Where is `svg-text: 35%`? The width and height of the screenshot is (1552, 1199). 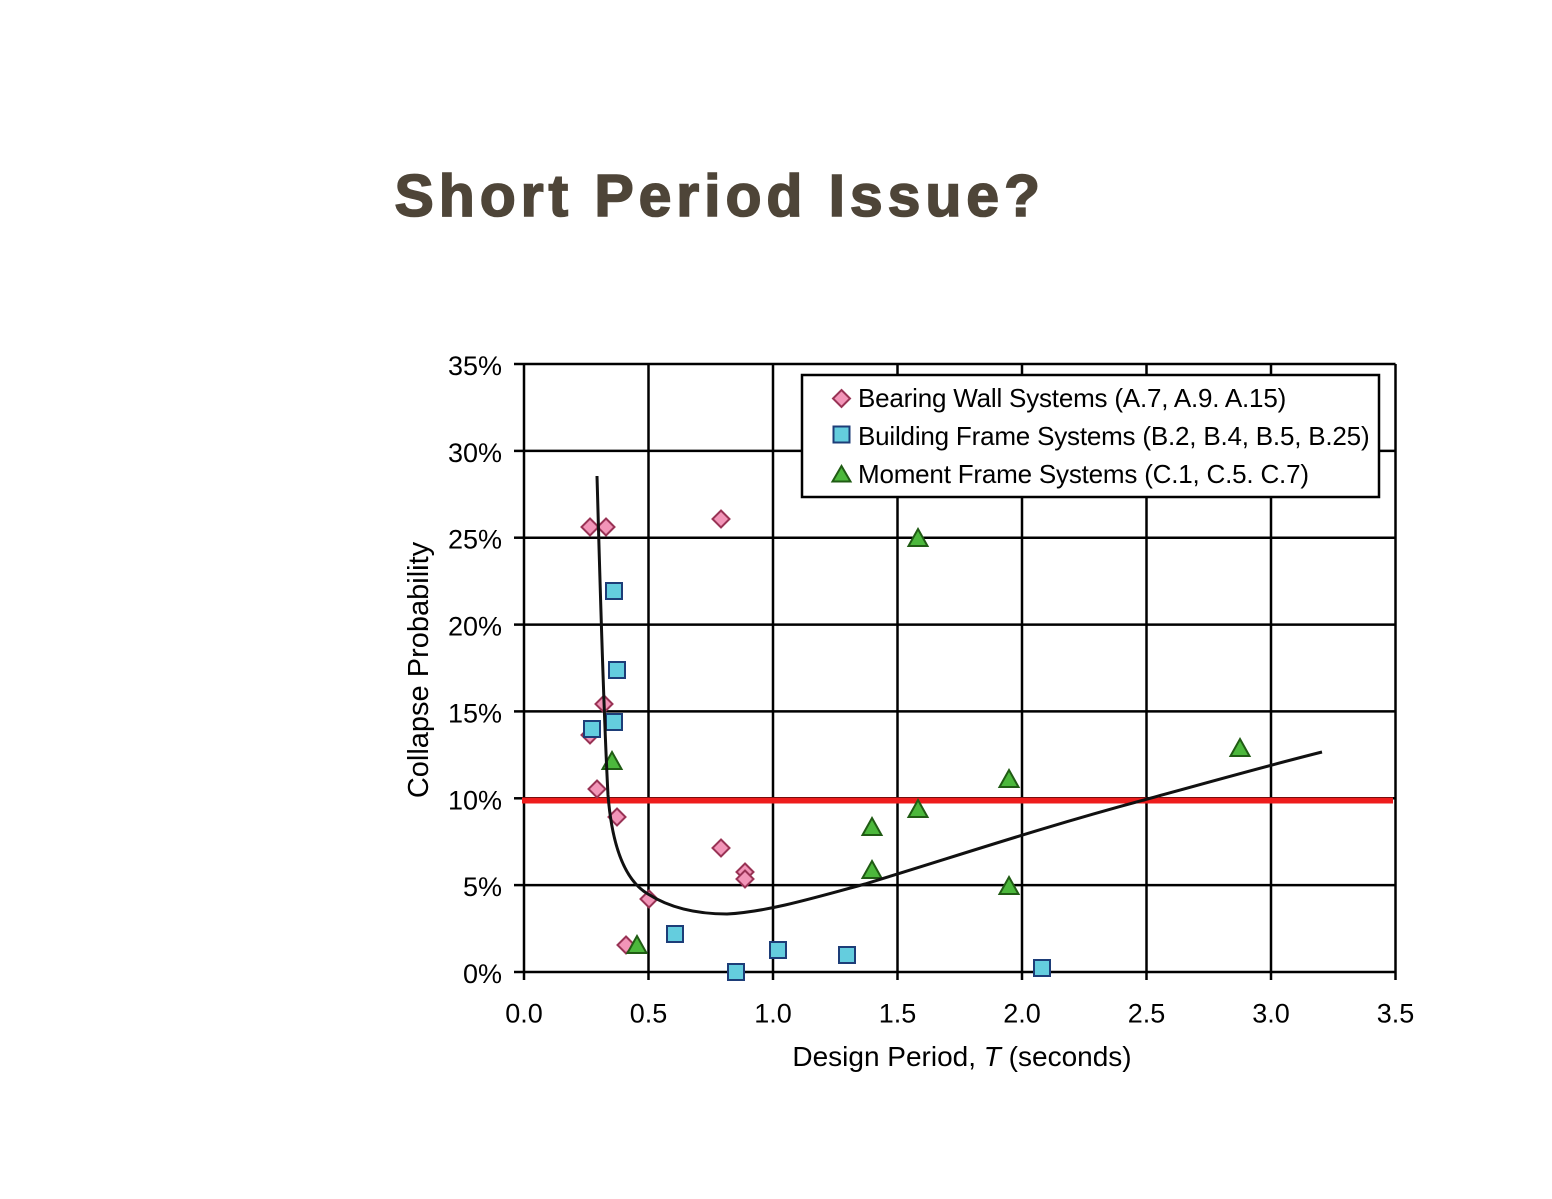 svg-text: 35% is located at coordinates (475, 366).